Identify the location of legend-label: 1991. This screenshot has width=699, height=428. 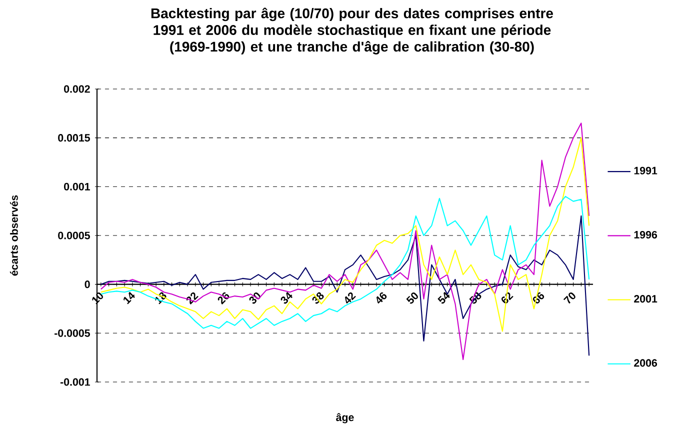
(646, 170).